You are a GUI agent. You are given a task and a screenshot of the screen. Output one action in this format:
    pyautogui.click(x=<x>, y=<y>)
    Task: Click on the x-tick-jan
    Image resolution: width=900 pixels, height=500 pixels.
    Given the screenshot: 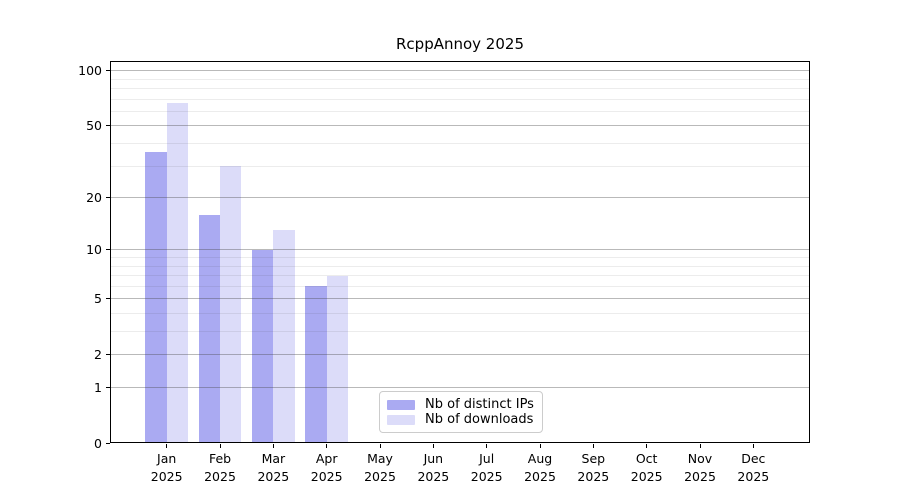 What is the action you would take?
    pyautogui.click(x=167, y=445)
    